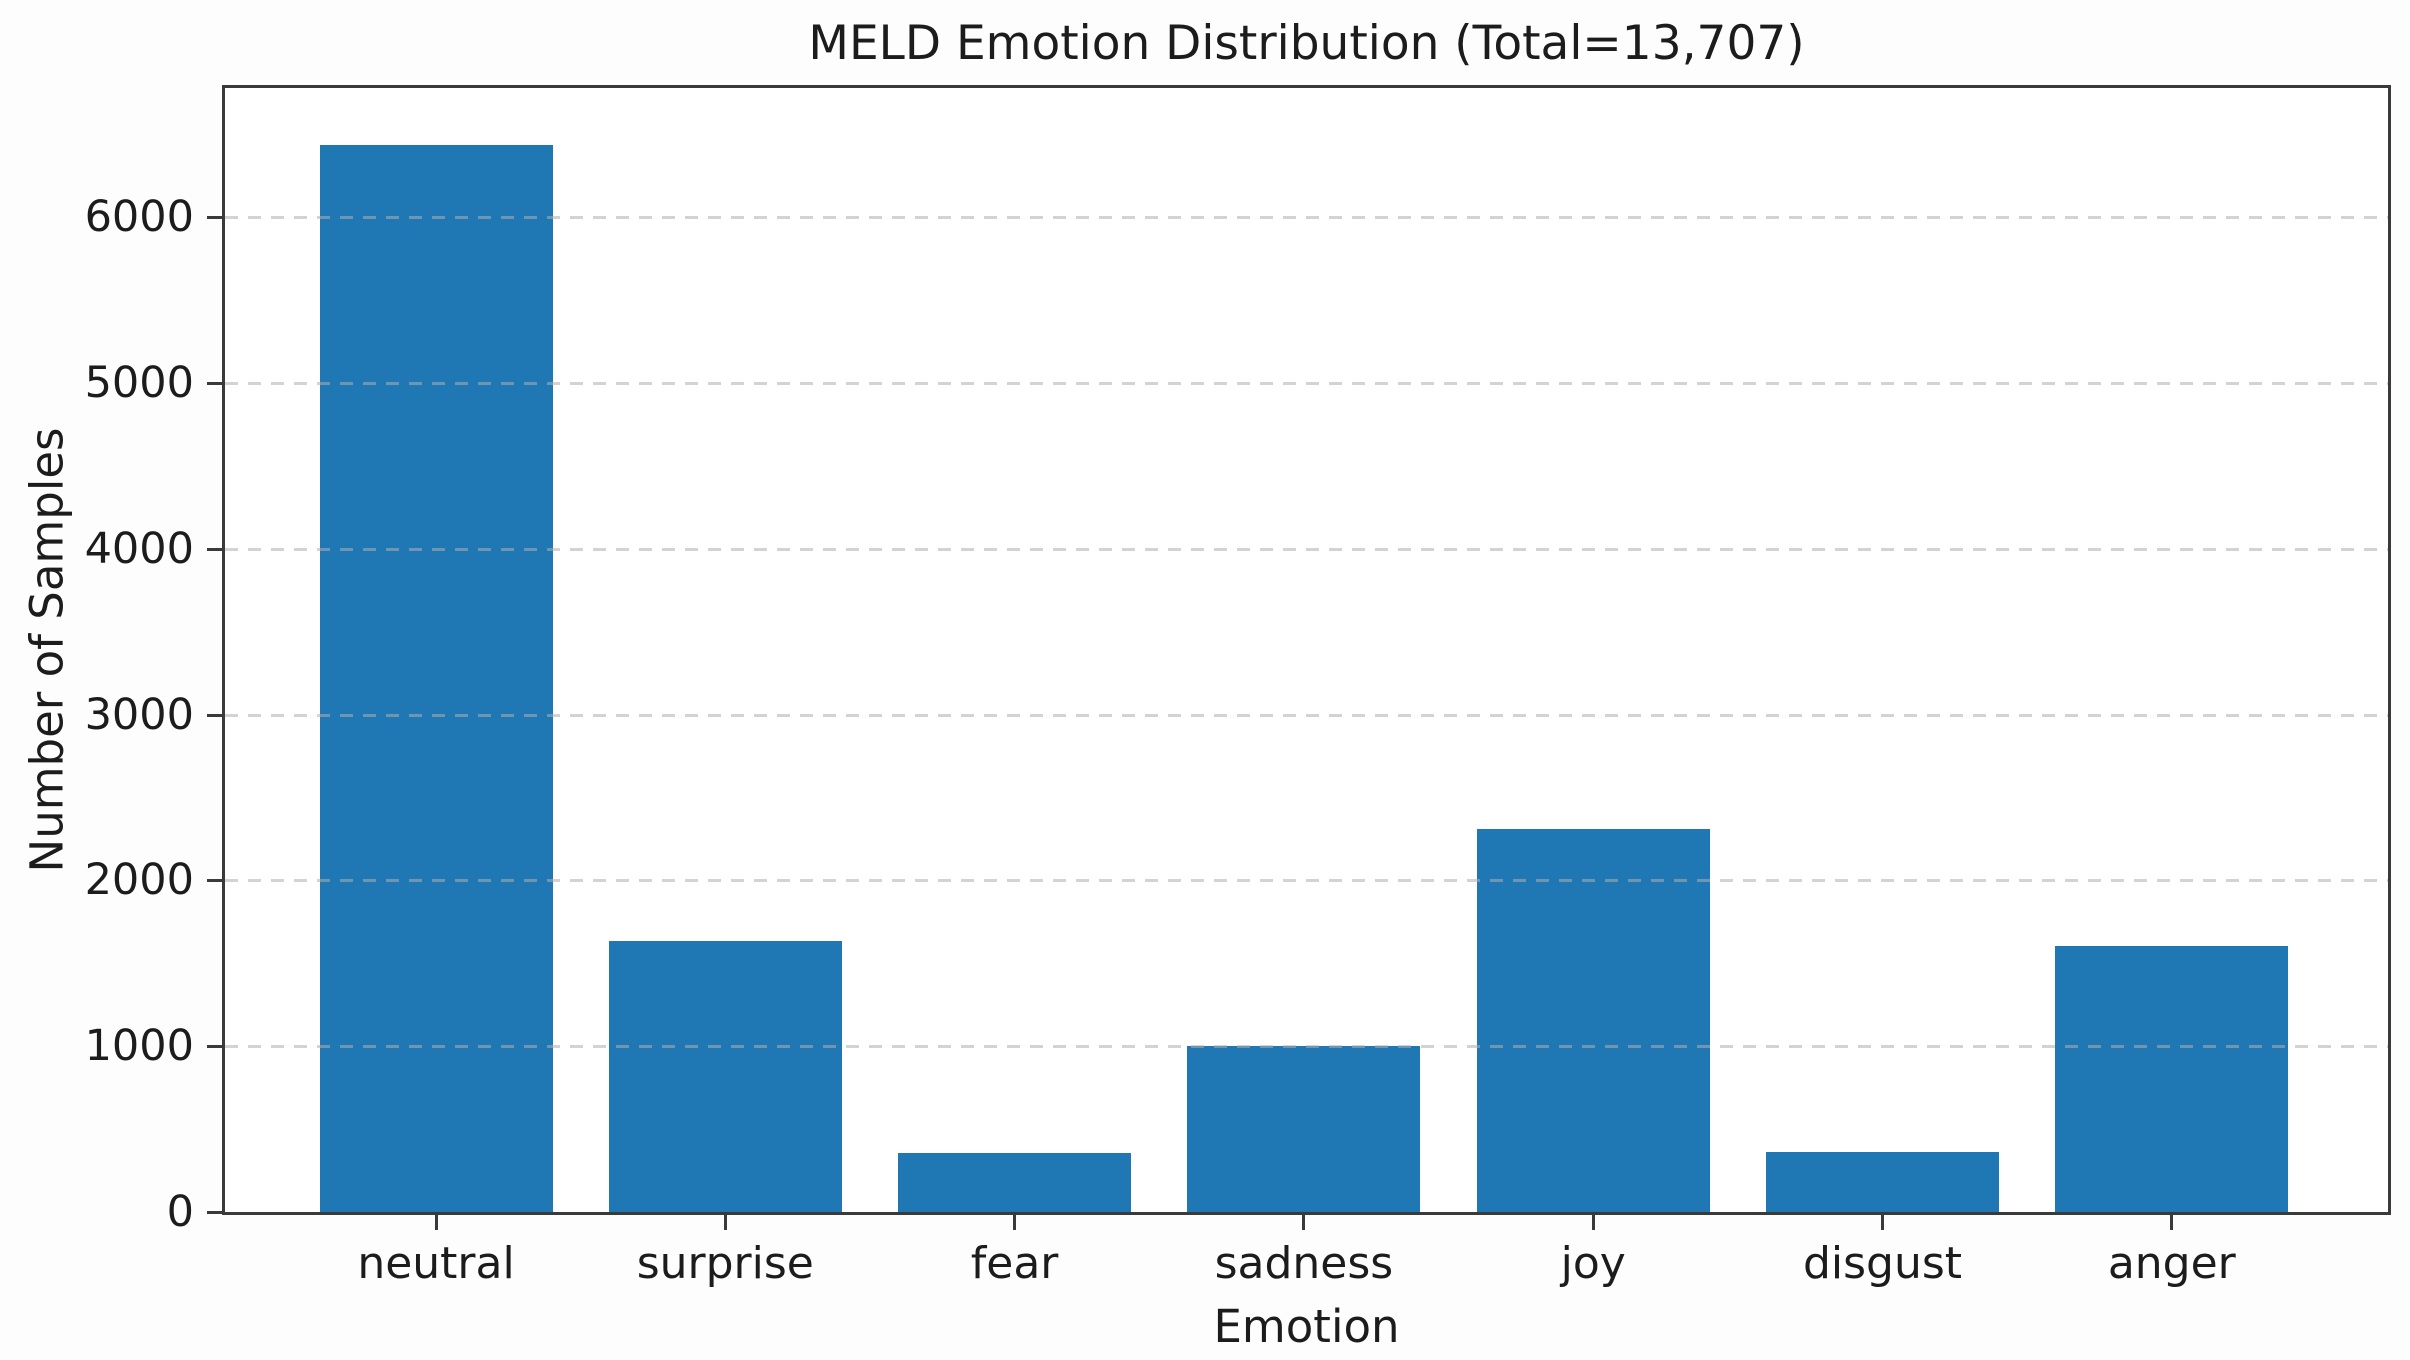 The image size is (2410, 1360). I want to click on x-tick-label-neutral: neutral, so click(436, 1263).